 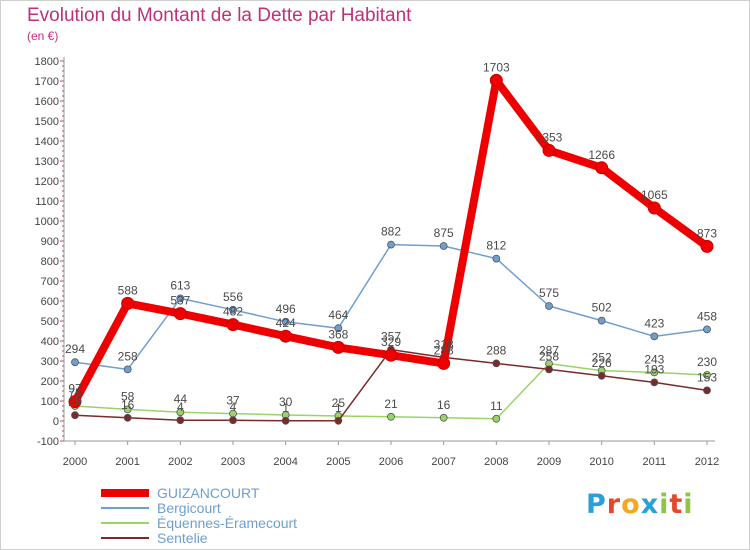 I want to click on chart-unit-label: (en €), so click(x=43, y=36).